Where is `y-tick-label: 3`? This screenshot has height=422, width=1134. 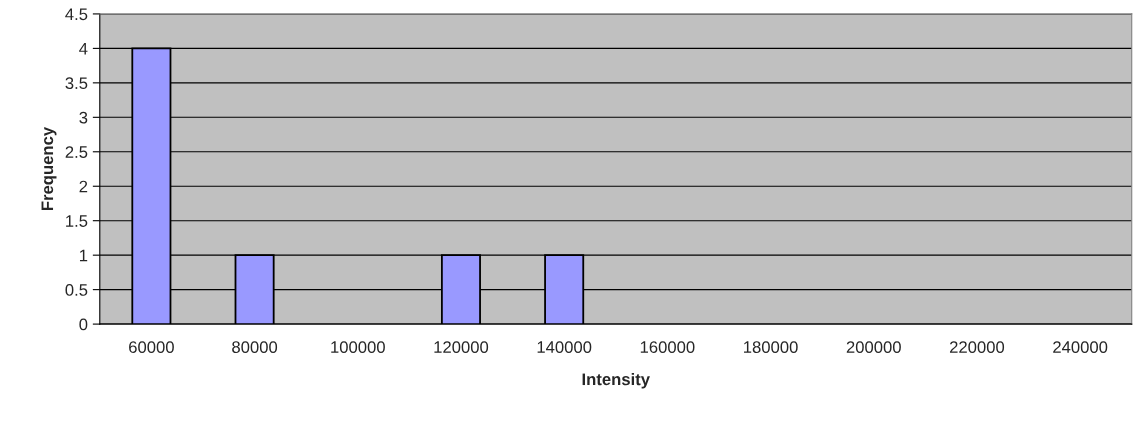 y-tick-label: 3 is located at coordinates (83, 117).